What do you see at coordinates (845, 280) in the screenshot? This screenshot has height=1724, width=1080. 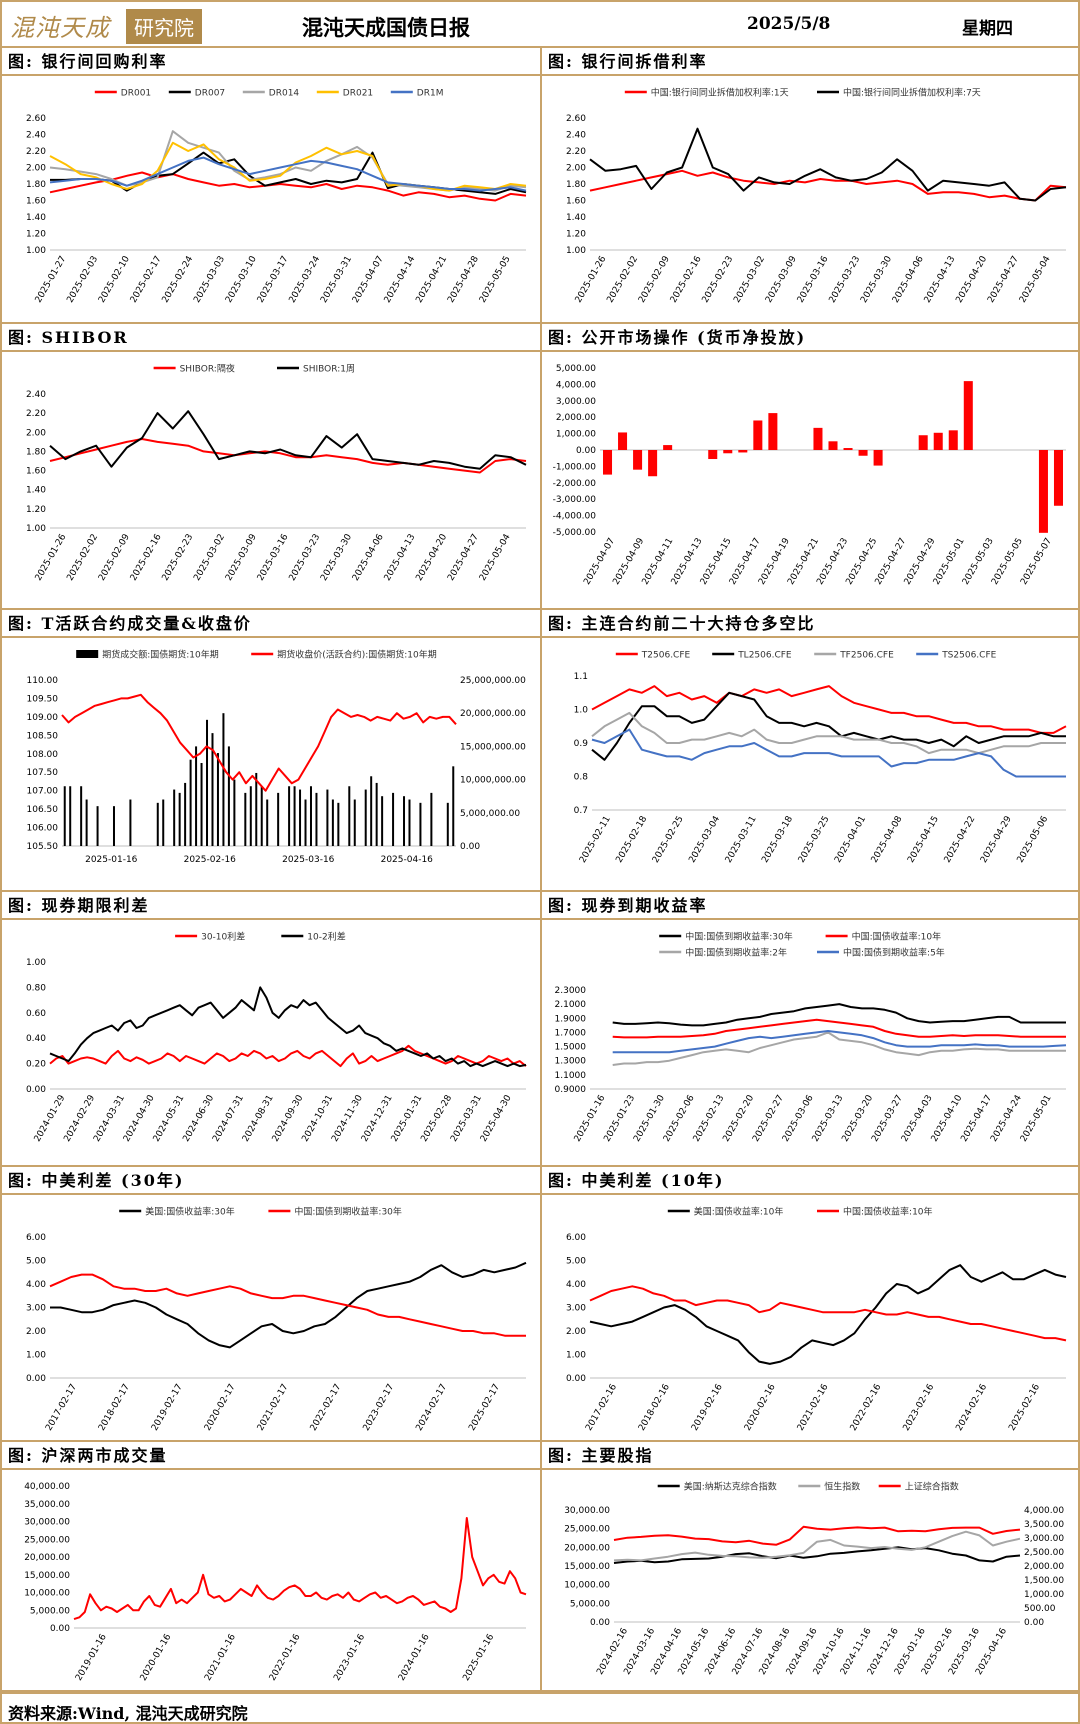 I see `x-tick-label: 2025-03-23` at bounding box center [845, 280].